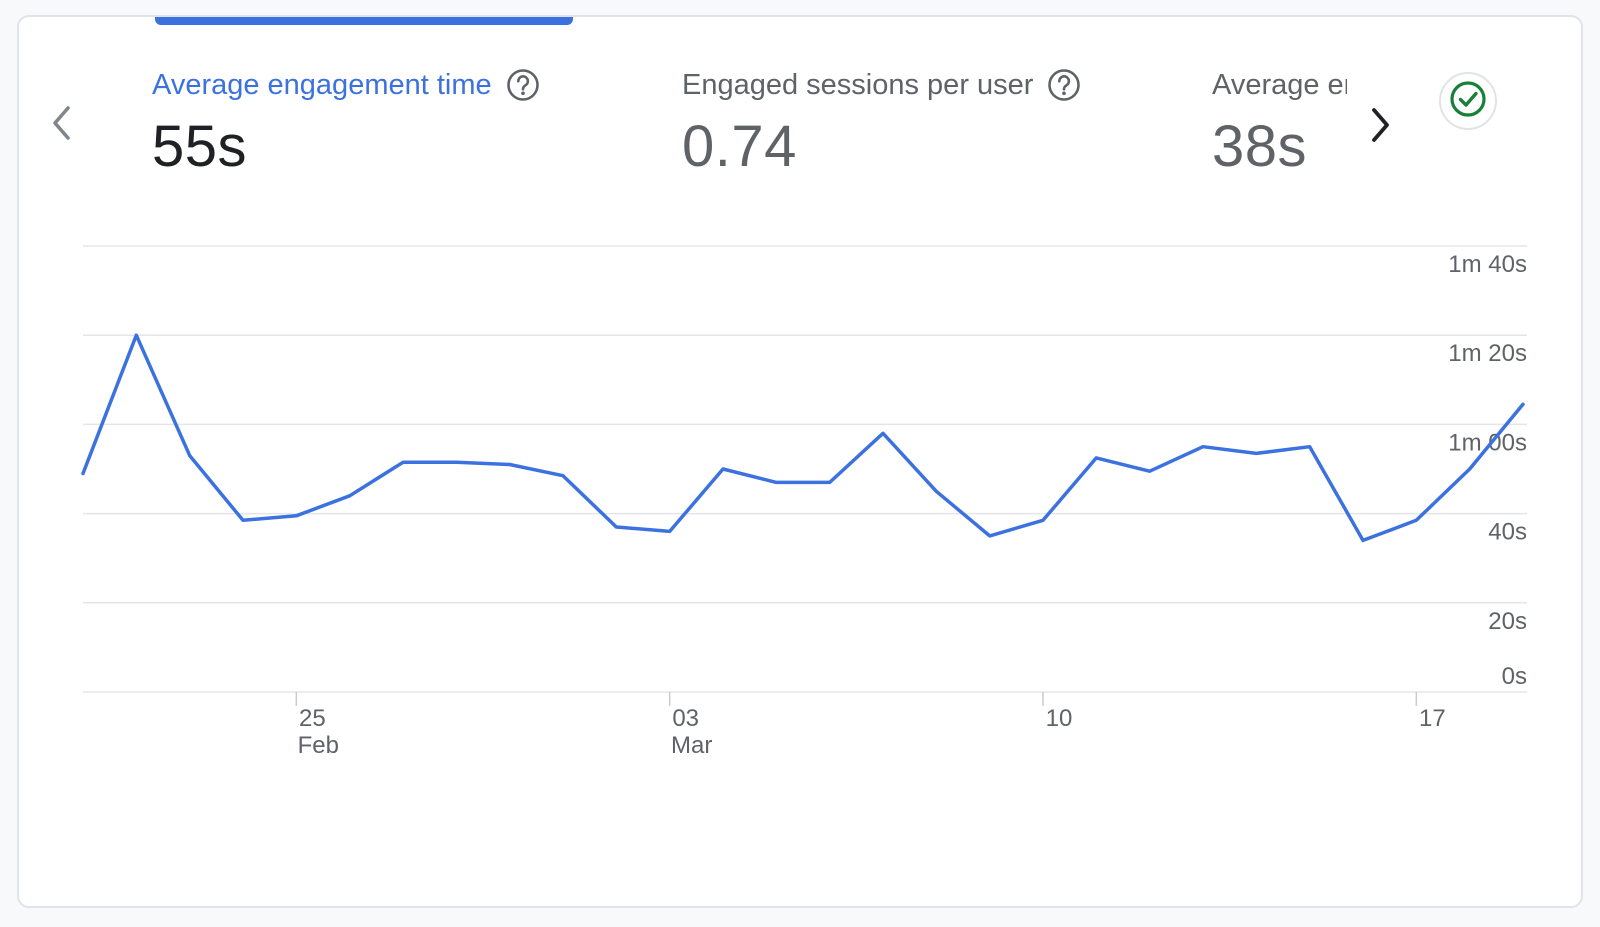 The height and width of the screenshot is (927, 1600). Describe the element at coordinates (322, 84) in the screenshot. I see `metric-title: Average engagement time` at that location.